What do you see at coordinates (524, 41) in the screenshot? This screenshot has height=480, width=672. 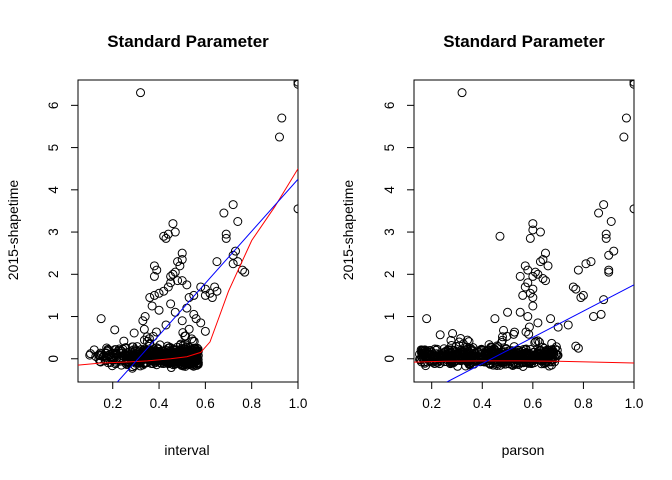 I see `chart-title: Standard Parameter` at bounding box center [524, 41].